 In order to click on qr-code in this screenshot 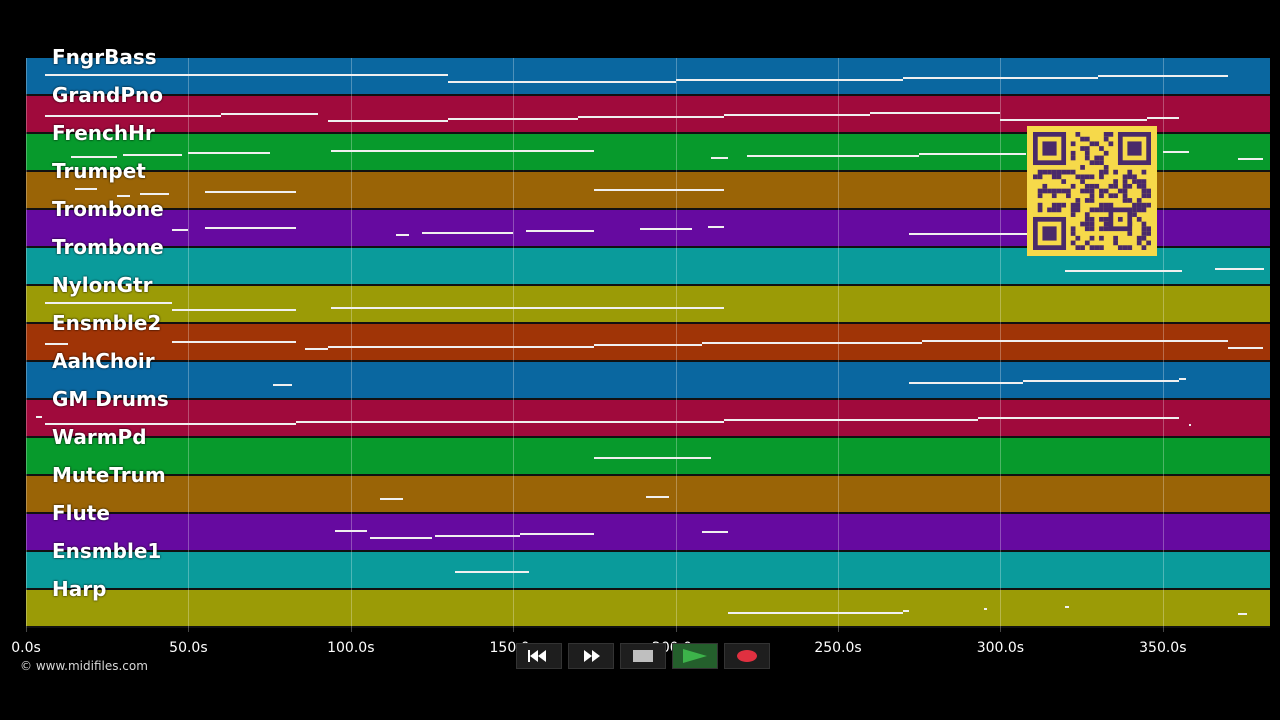, I will do `click(1092, 191)`.